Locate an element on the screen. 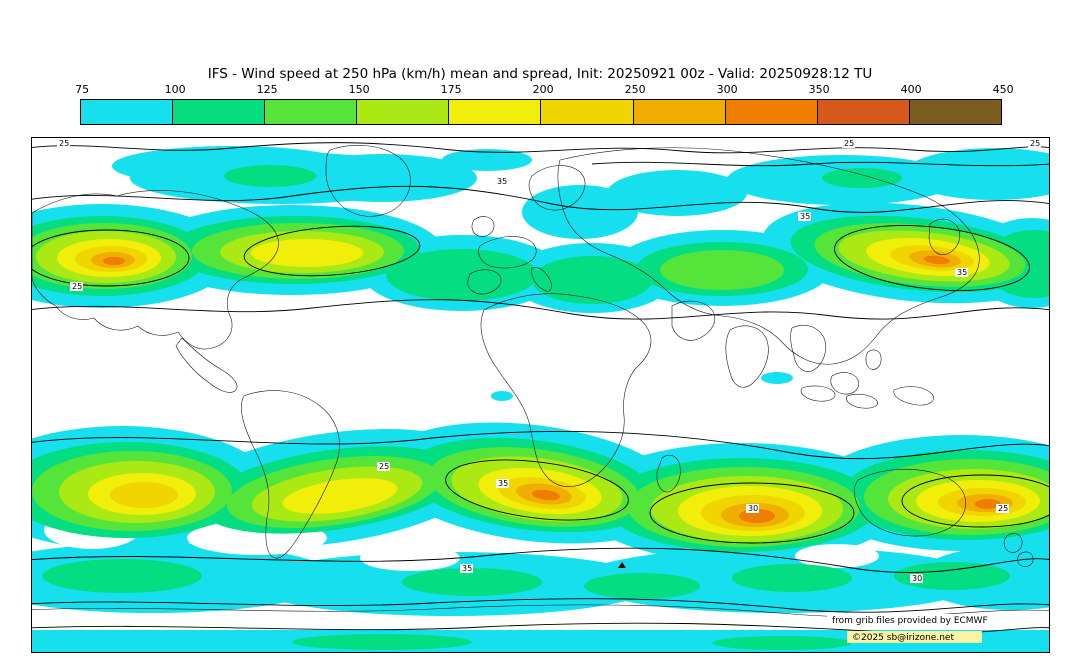 The width and height of the screenshot is (1080, 658). colorbar-tick-label: 250 is located at coordinates (635, 89).